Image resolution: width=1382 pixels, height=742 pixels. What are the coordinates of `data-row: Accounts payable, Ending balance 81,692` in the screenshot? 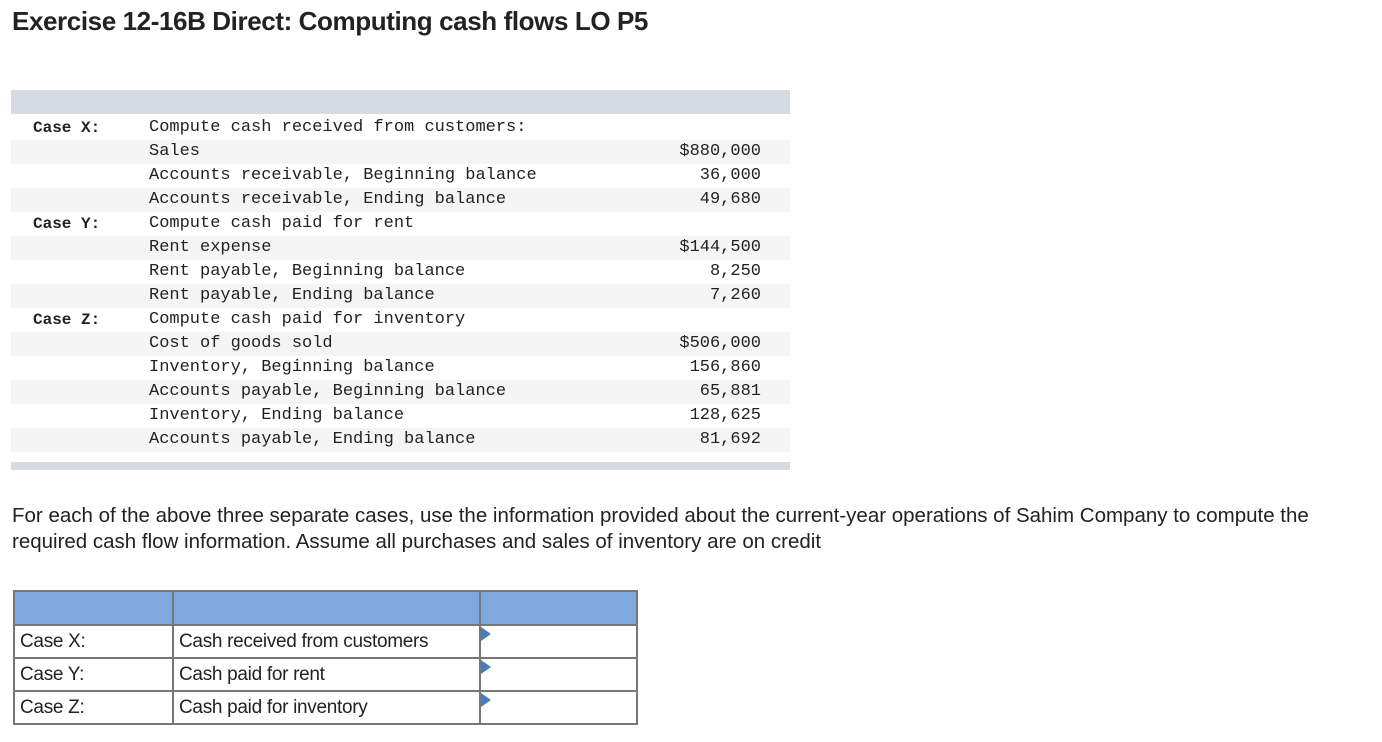 It's located at (400, 440).